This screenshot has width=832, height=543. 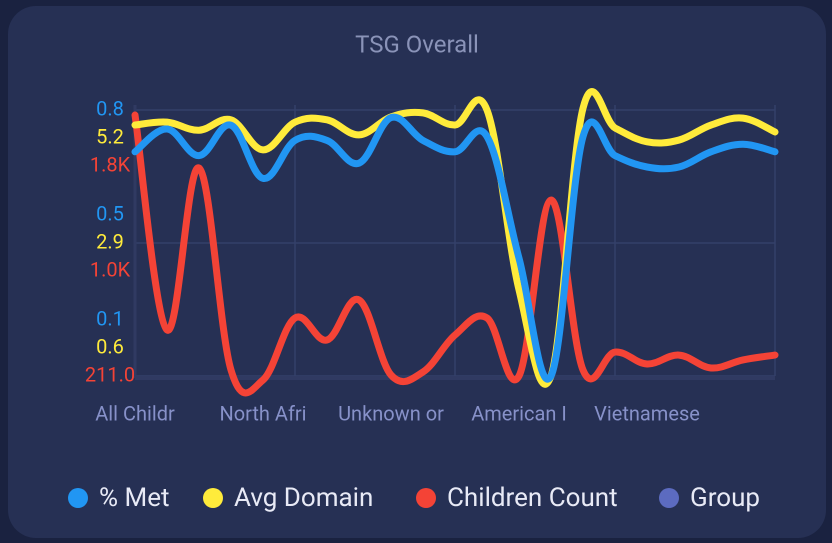 What do you see at coordinates (303, 498) in the screenshot?
I see `legend-label: Avg Domain` at bounding box center [303, 498].